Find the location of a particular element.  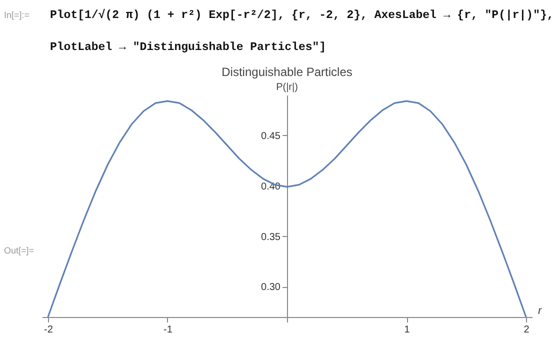

text: In[=]:= is located at coordinates (17, 15).